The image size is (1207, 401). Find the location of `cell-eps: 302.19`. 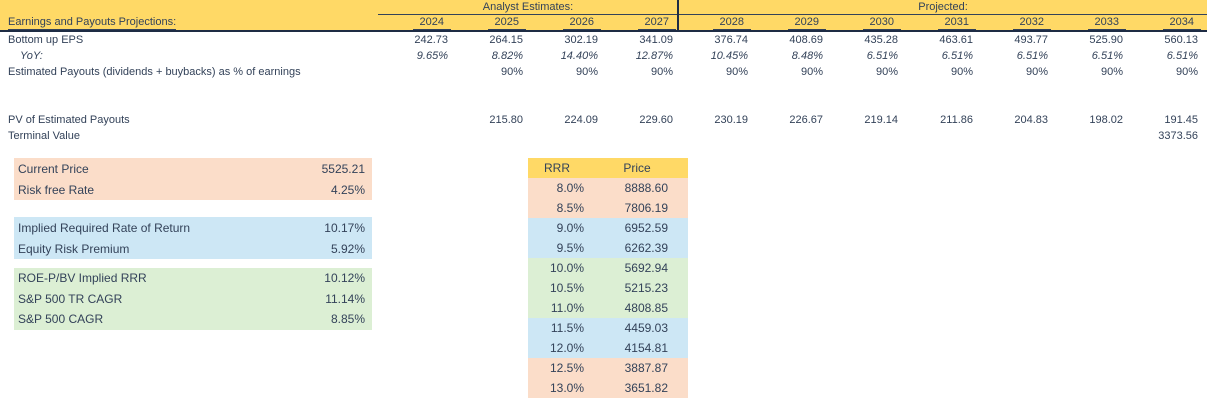

cell-eps: 302.19 is located at coordinates (581, 40).